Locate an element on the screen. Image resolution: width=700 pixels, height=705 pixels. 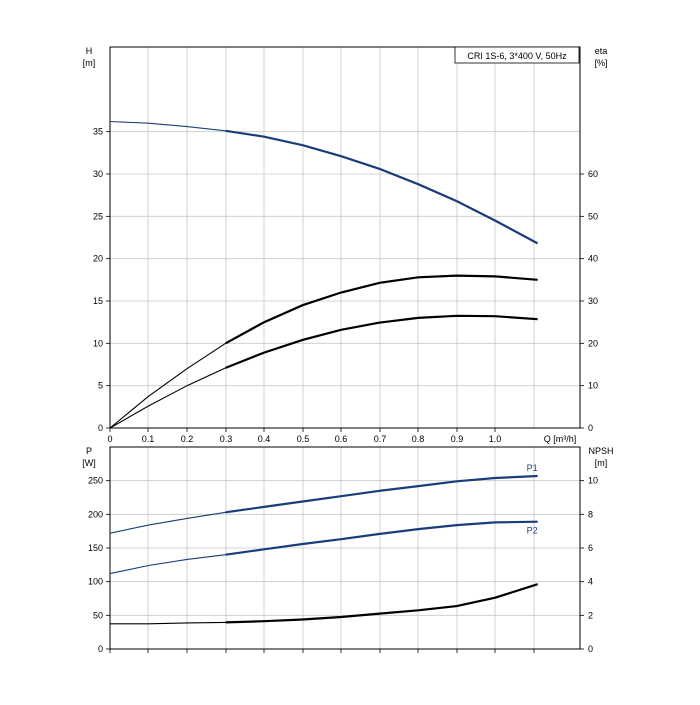
y-right-tick-label: 60 is located at coordinates (593, 174).